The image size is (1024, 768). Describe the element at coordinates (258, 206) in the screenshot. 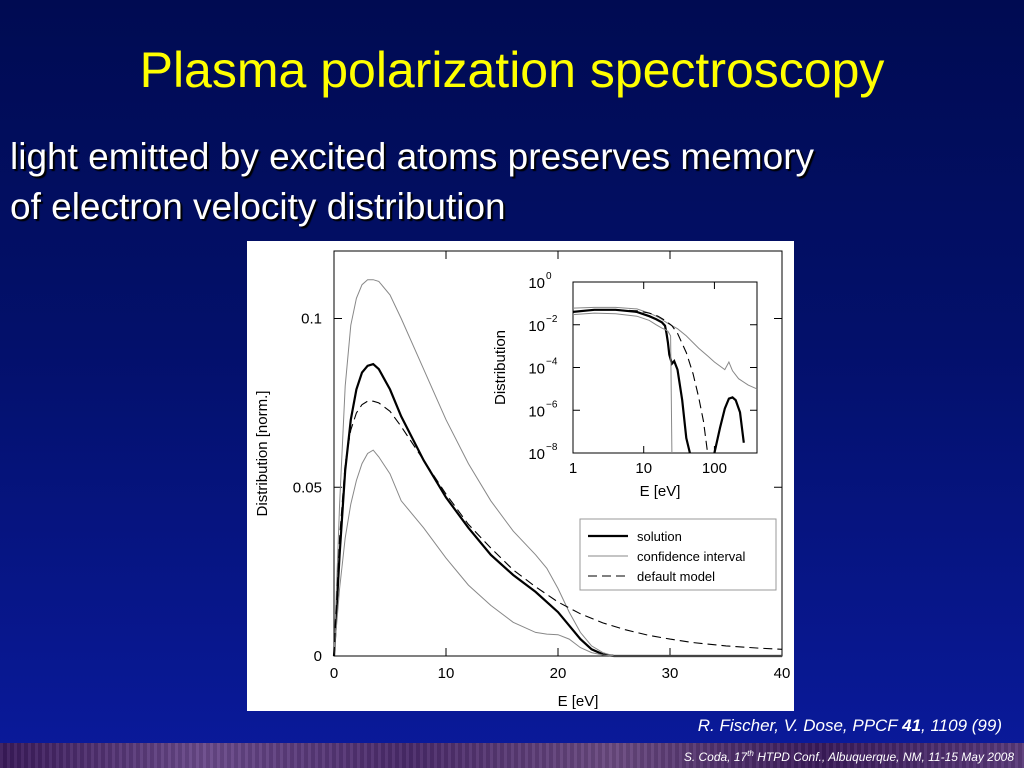

I see `subtitle-line-2: of electron velocity distribution` at that location.